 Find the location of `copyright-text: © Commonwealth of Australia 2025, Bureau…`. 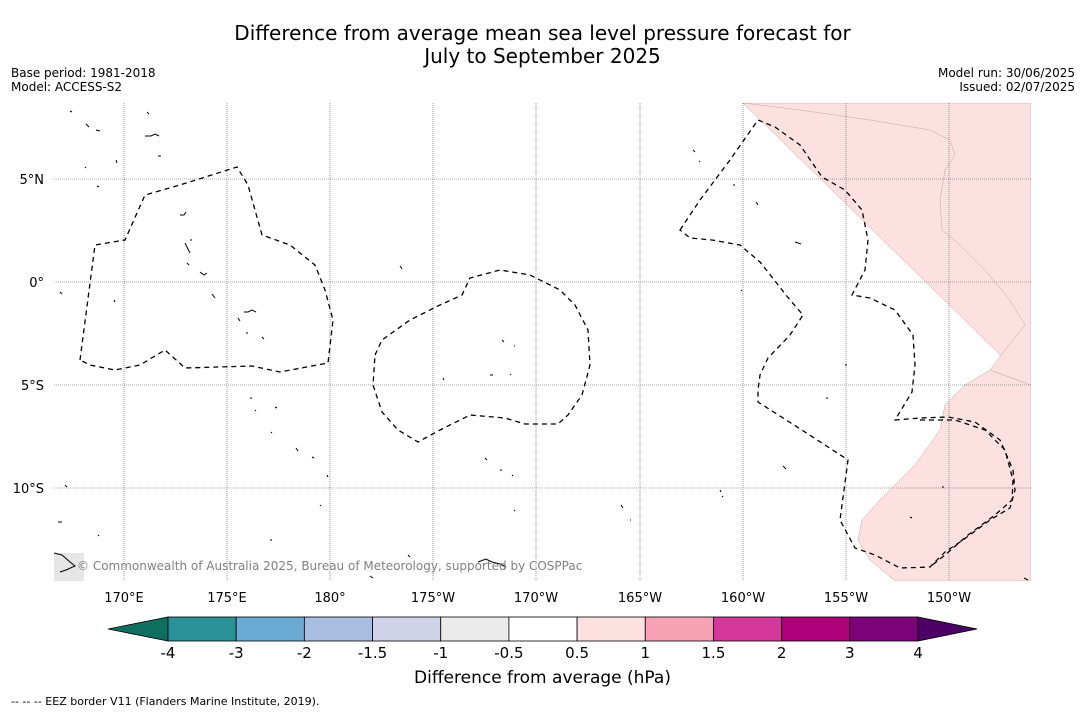

copyright-text: © Commonwealth of Australia 2025, Bureau… is located at coordinates (329, 566).